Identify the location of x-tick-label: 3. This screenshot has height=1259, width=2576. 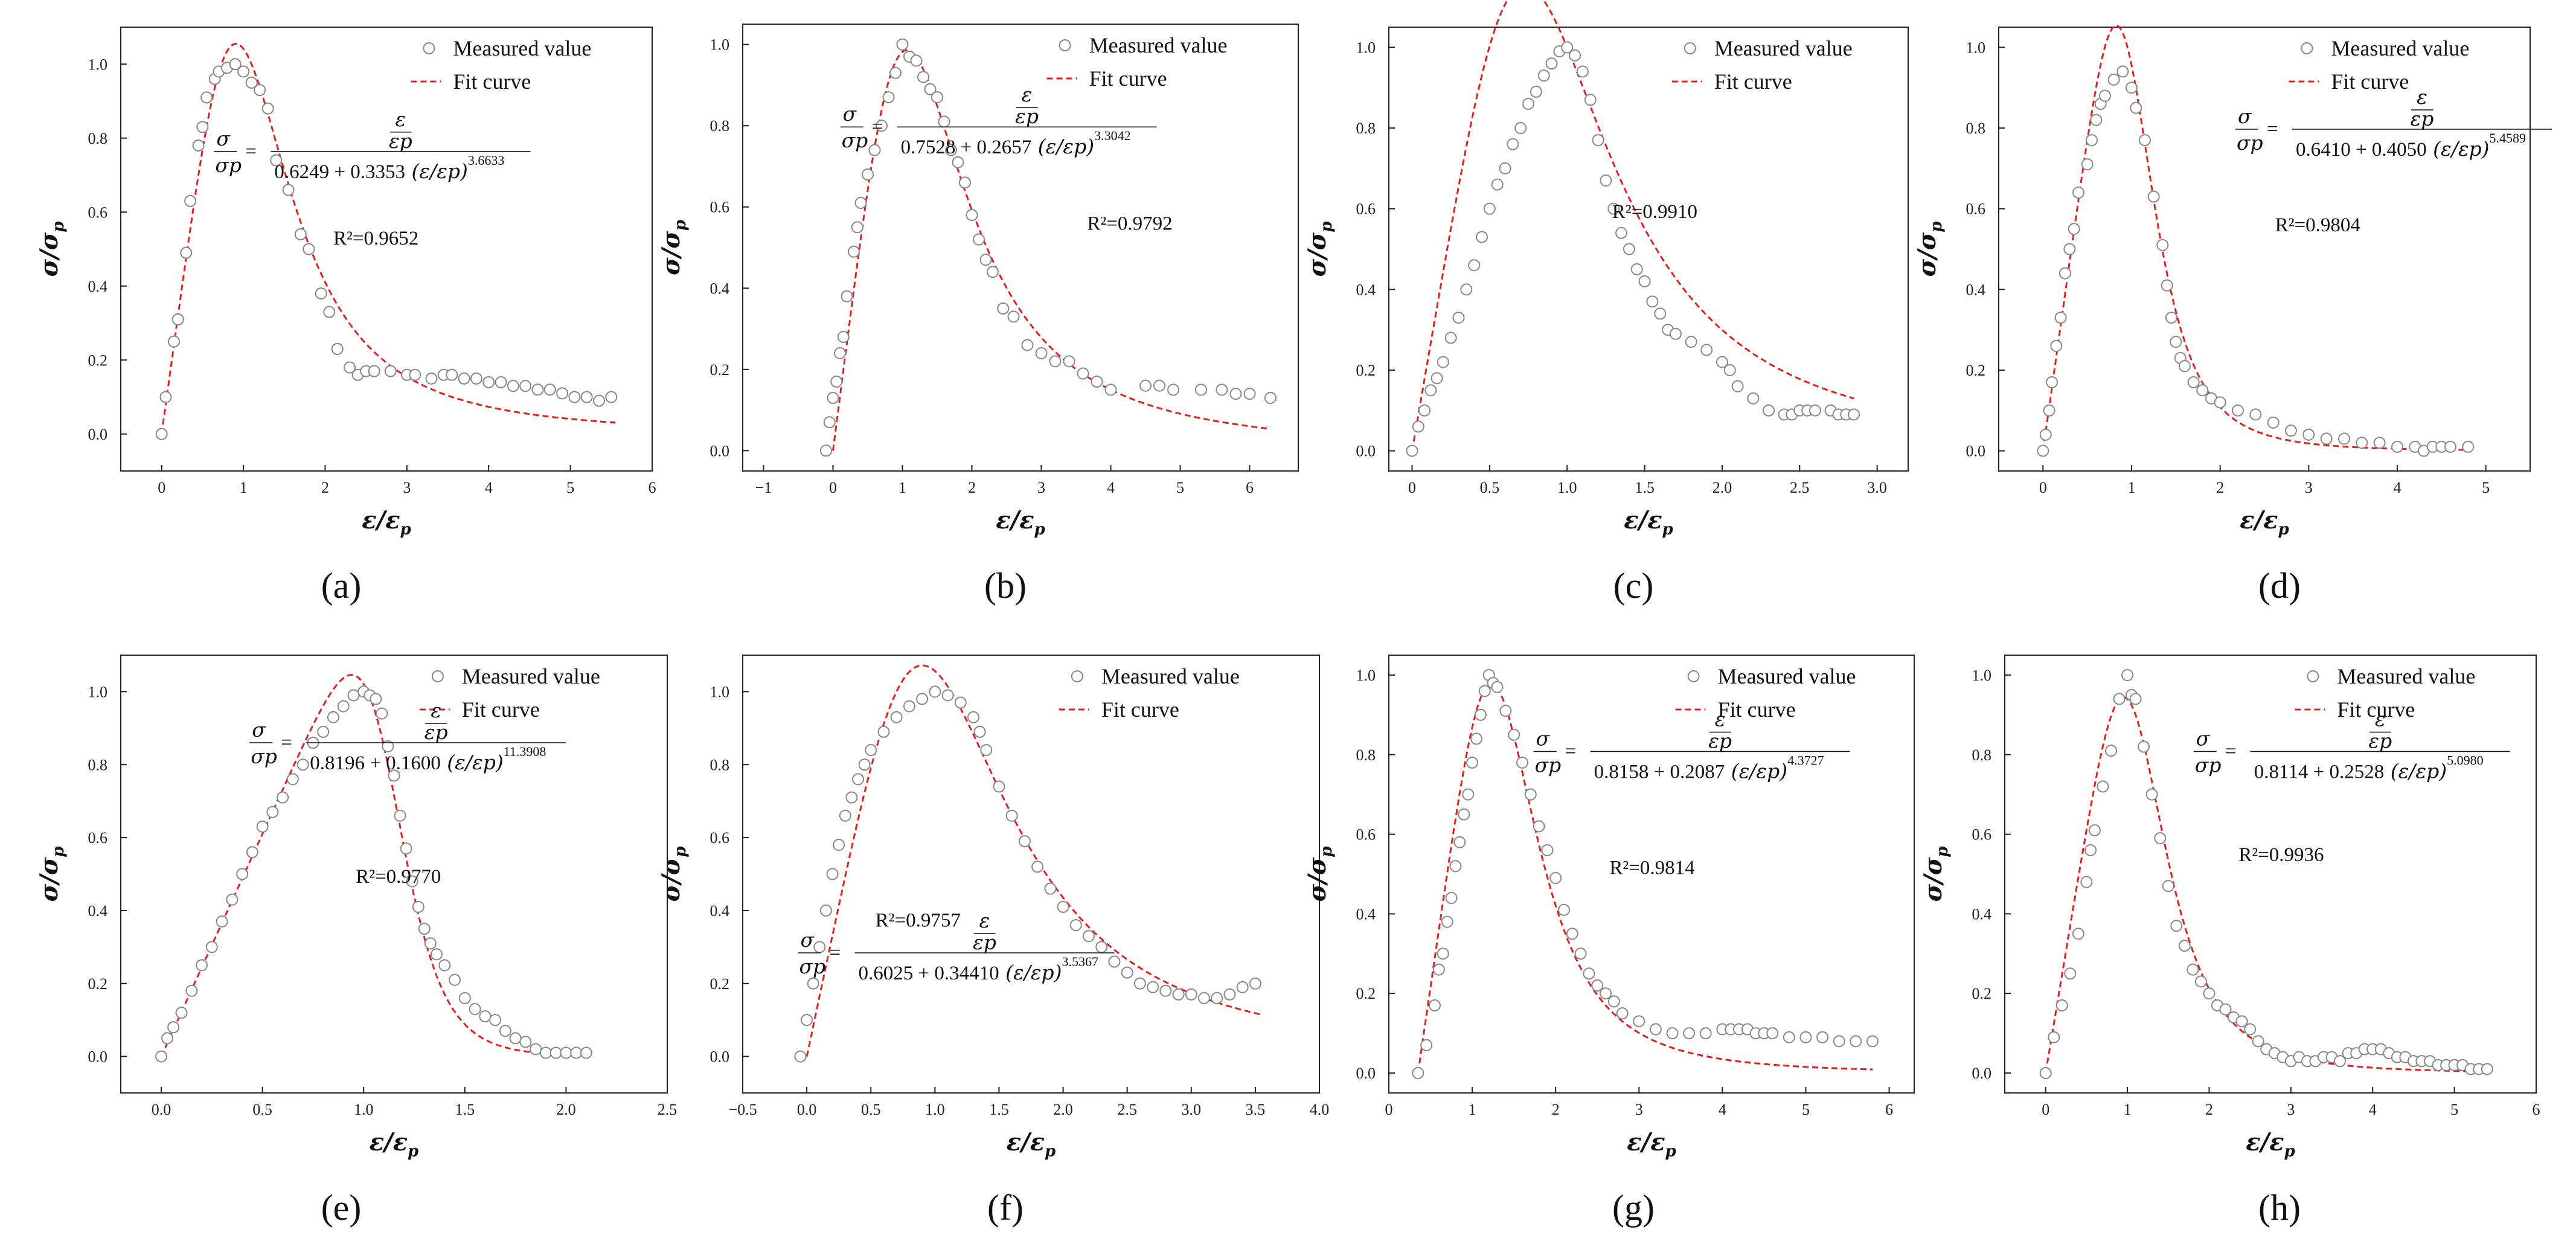
(1639, 1109).